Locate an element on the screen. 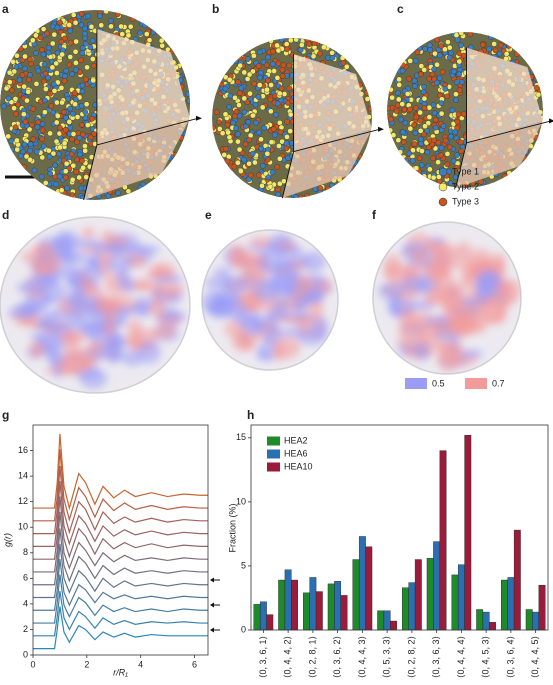 Image resolution: width=553 pixels, height=685 pixels. y-tick-label: 14 is located at coordinates (23, 475).